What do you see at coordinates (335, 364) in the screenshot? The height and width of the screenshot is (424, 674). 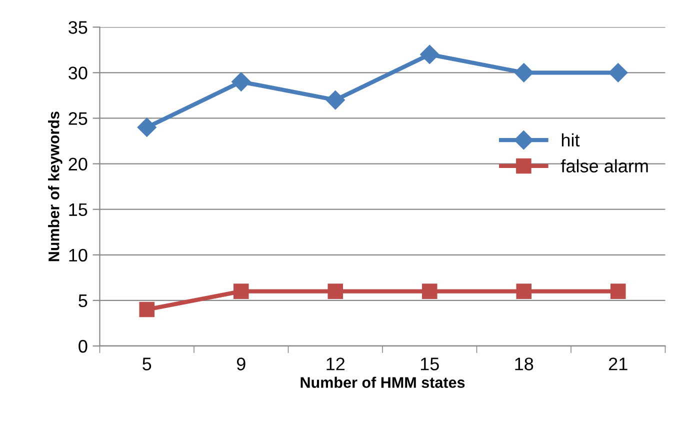 I see `x-tick-label: 12` at bounding box center [335, 364].